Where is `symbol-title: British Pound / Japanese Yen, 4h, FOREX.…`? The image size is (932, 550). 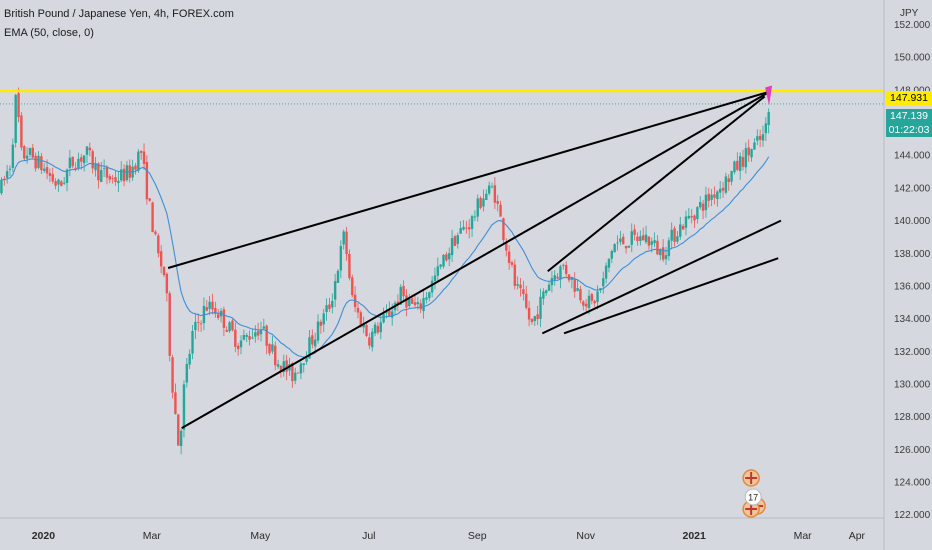 symbol-title: British Pound / Japanese Yen, 4h, FOREX.… is located at coordinates (119, 14).